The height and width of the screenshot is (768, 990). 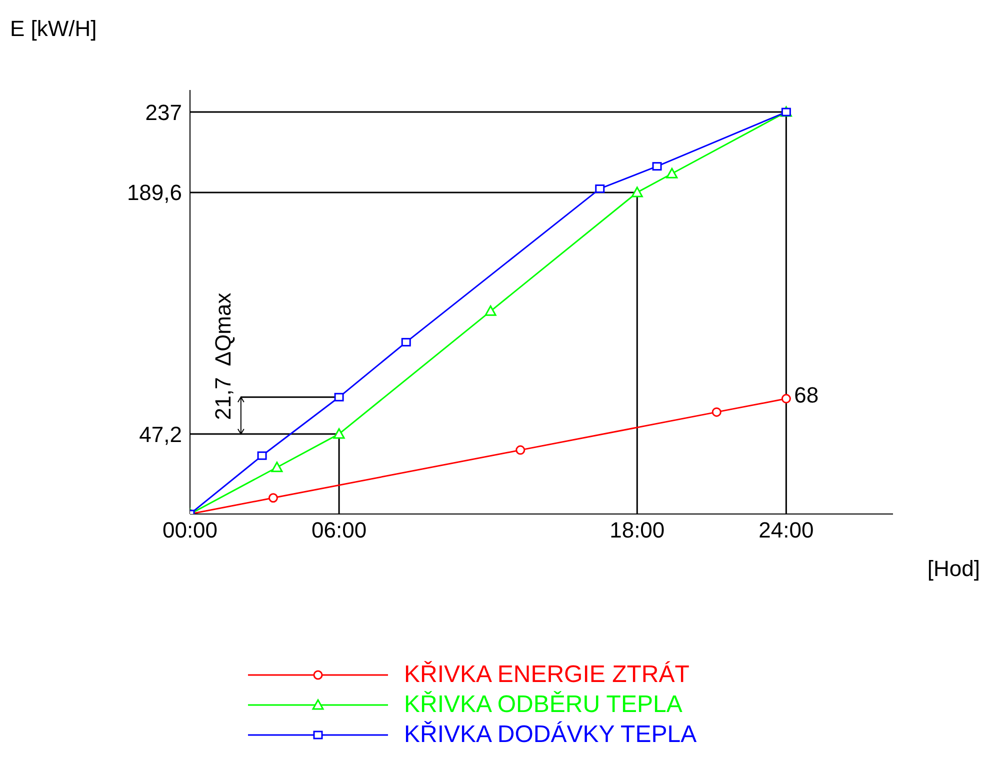 What do you see at coordinates (53, 28) in the screenshot?
I see `y-axis-title: E [kW/H]` at bounding box center [53, 28].